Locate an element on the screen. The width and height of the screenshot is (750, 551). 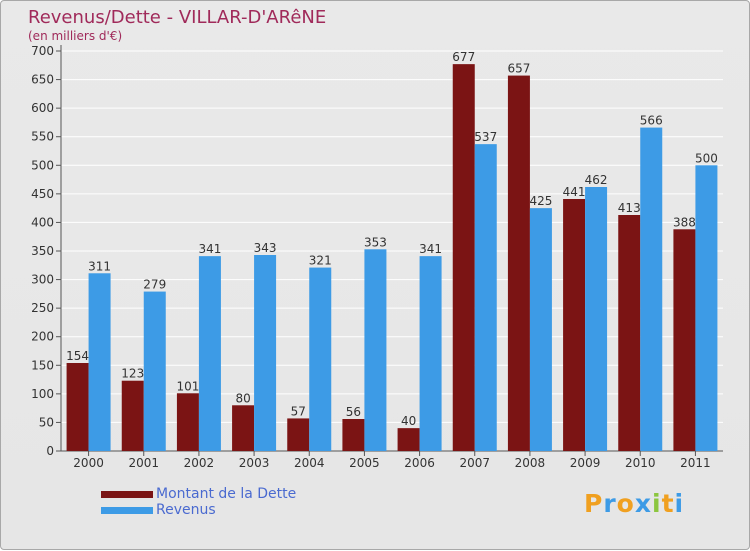
value-label: 80 is located at coordinates (242, 398).